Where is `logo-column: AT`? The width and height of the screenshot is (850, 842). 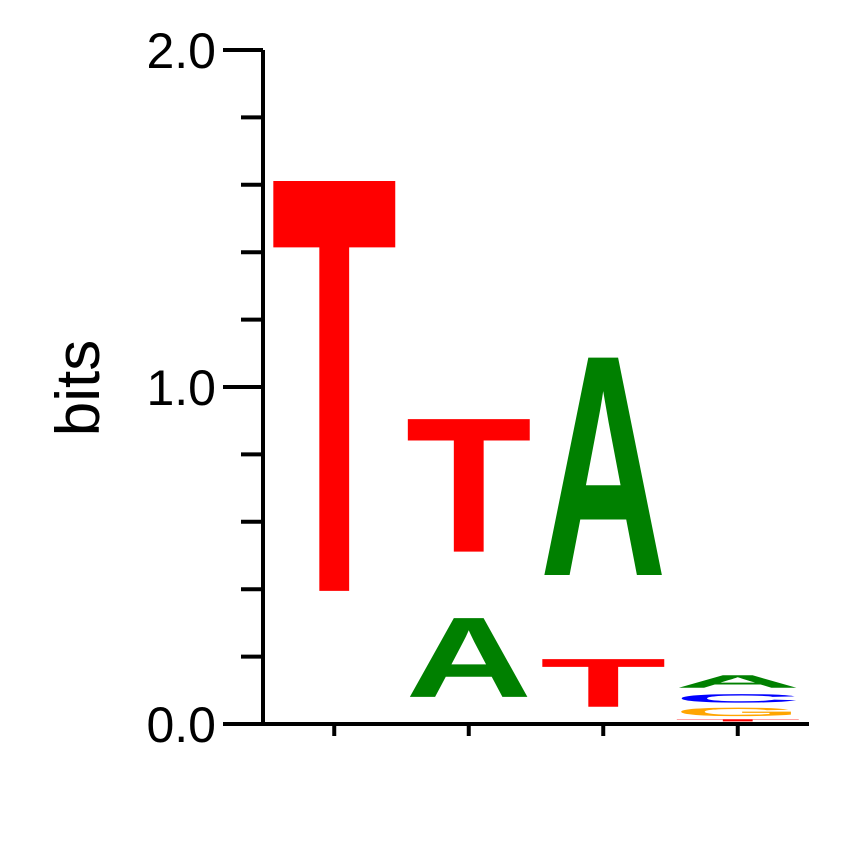 logo-column: AT is located at coordinates (469, 549).